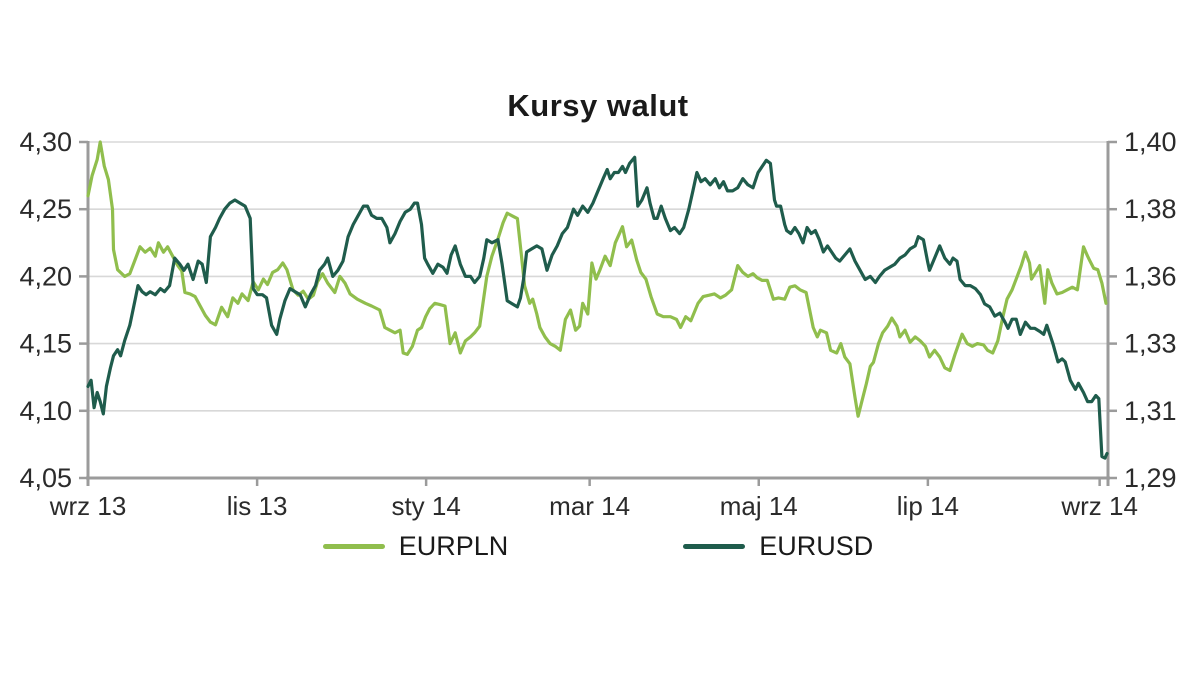 The width and height of the screenshot is (1200, 675). What do you see at coordinates (1150, 276) in the screenshot?
I see `y-right-tick-label: 1,36` at bounding box center [1150, 276].